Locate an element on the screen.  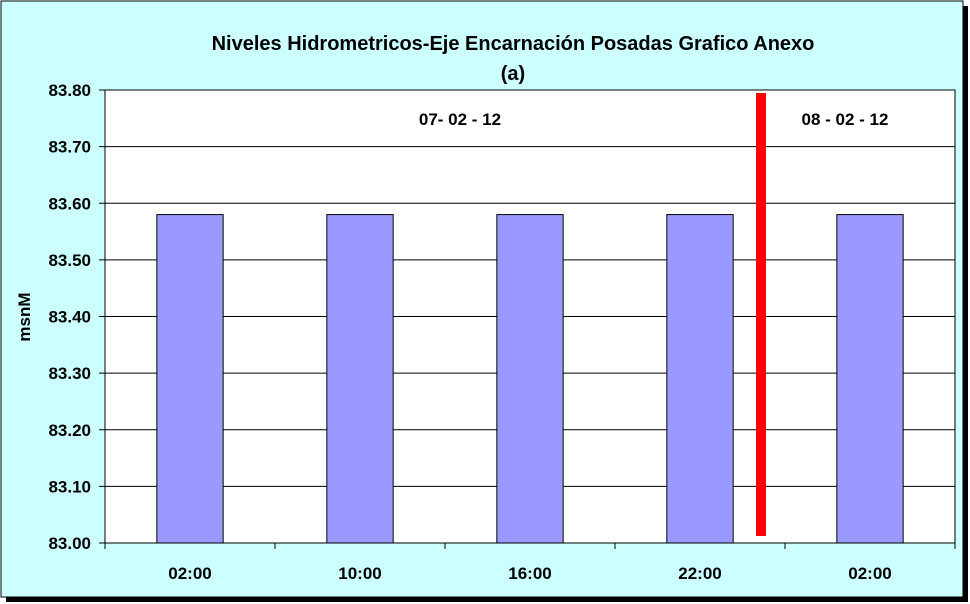
annotation-first-date: 07- 02 - 12 is located at coordinates (460, 119).